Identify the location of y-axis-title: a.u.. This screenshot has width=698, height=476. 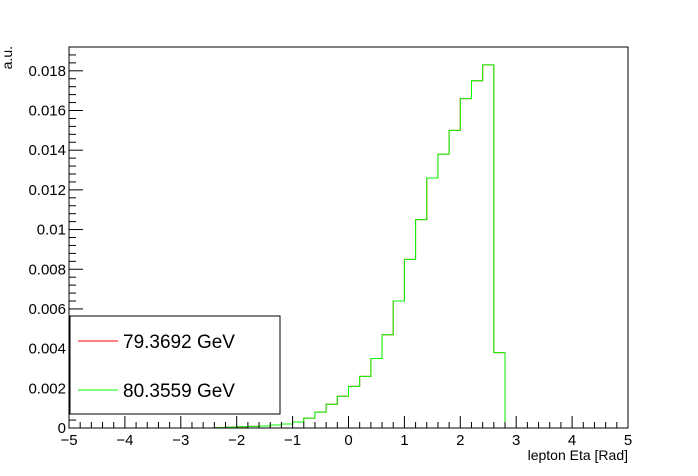
(7, 57).